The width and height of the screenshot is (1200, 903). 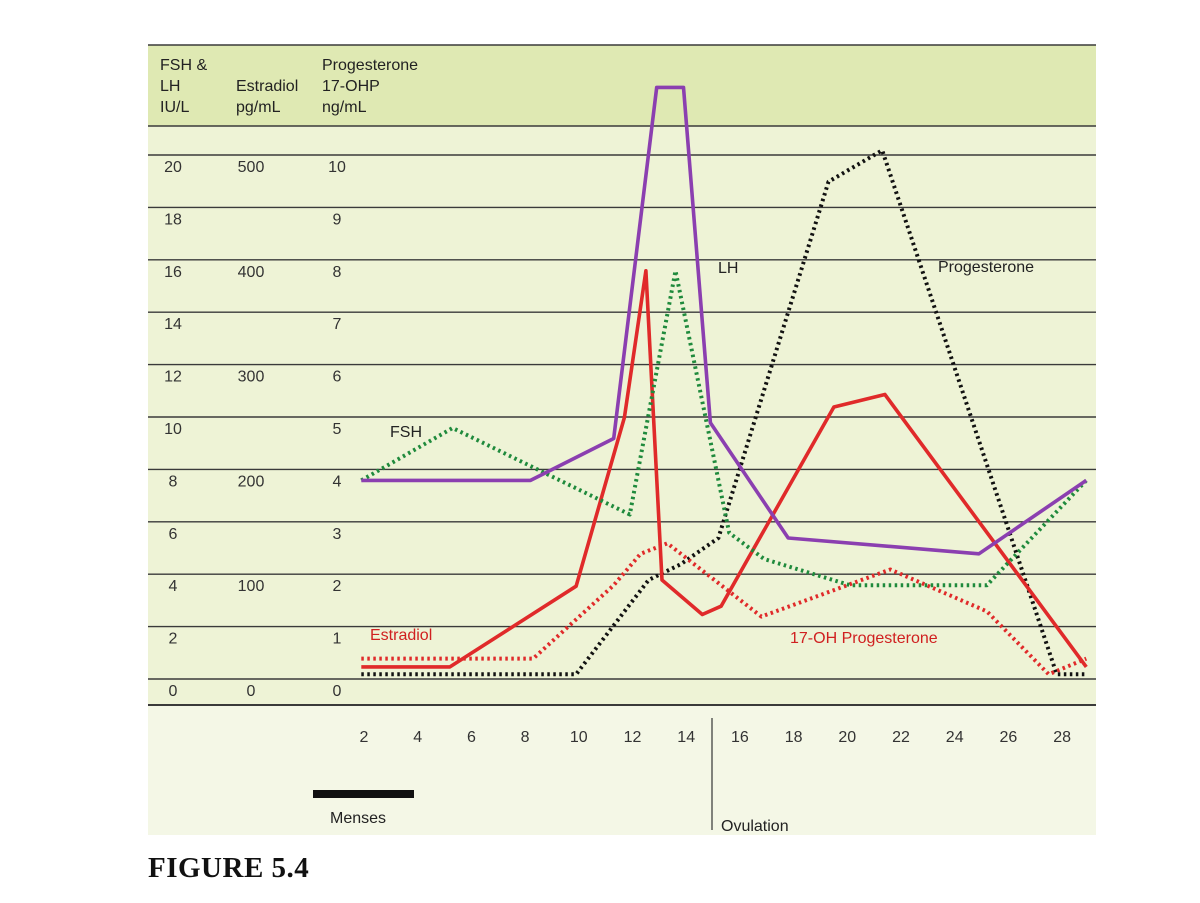 What do you see at coordinates (229, 868) in the screenshot?
I see `figure-title: FIGURE 5.4` at bounding box center [229, 868].